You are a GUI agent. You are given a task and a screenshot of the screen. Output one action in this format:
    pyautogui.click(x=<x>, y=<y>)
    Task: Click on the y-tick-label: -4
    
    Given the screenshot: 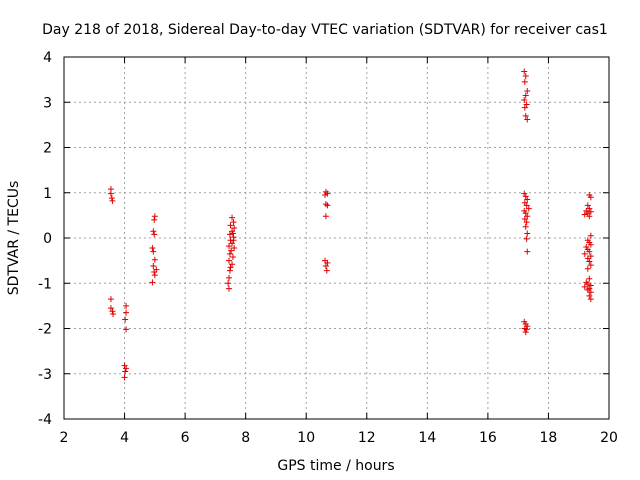 What is the action you would take?
    pyautogui.click(x=45, y=420)
    